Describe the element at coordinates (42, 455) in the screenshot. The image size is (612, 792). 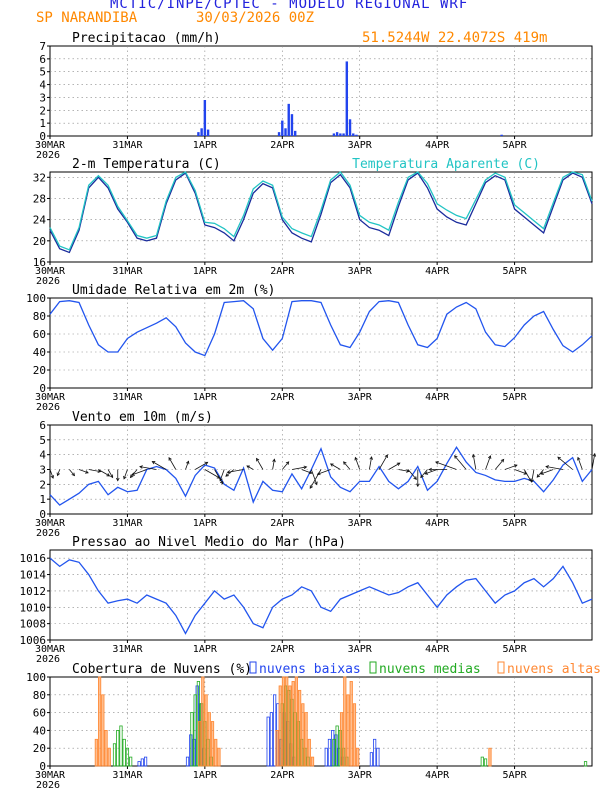
I see `y-tick-label: 4` at that location.